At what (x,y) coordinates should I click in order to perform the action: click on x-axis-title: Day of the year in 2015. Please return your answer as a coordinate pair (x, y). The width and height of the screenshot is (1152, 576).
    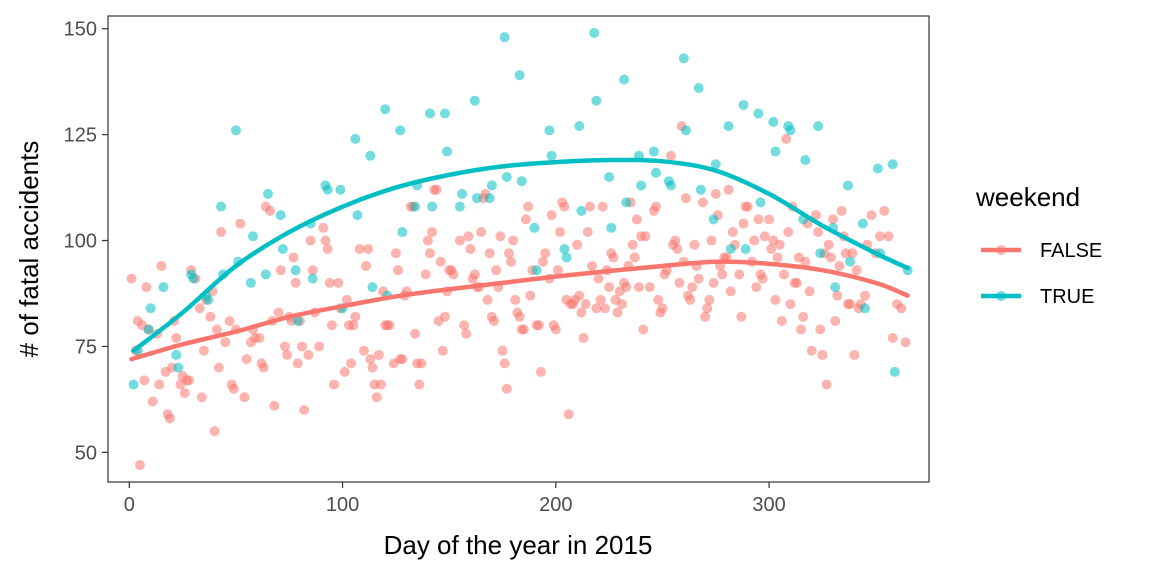
    Looking at the image, I should click on (518, 545).